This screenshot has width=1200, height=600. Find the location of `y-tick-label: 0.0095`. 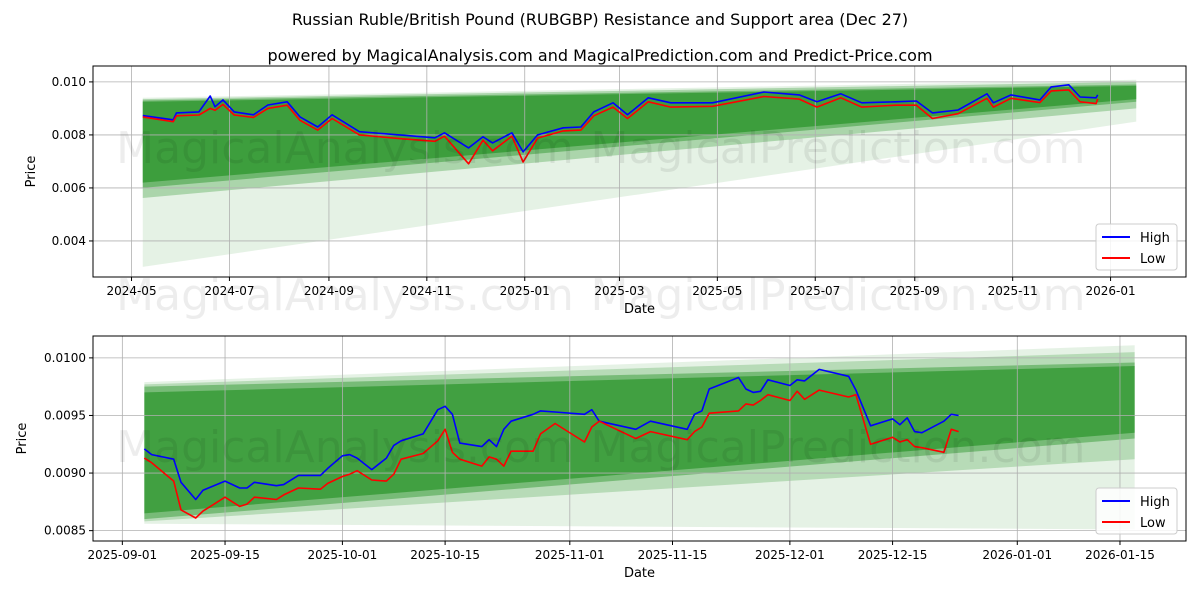

y-tick-label: 0.0095 is located at coordinates (65, 415).